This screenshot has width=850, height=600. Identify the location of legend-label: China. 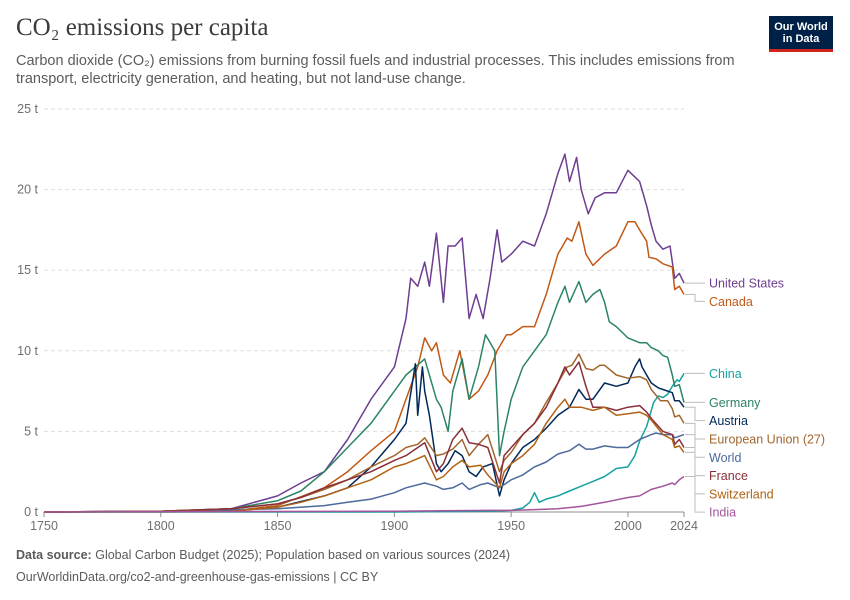
(725, 374).